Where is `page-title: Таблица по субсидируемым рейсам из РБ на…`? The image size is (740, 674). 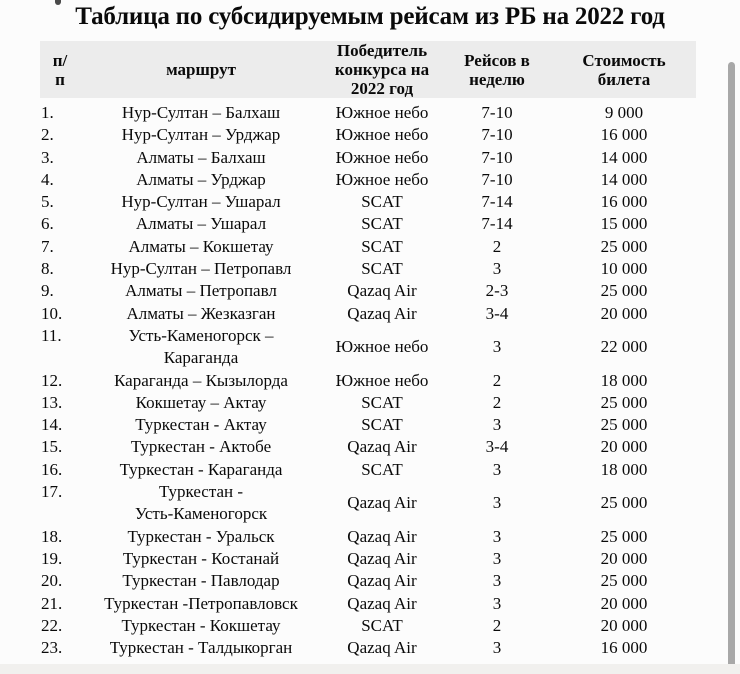 page-title: Таблица по субсидируемым рейсам из РБ на… is located at coordinates (370, 16).